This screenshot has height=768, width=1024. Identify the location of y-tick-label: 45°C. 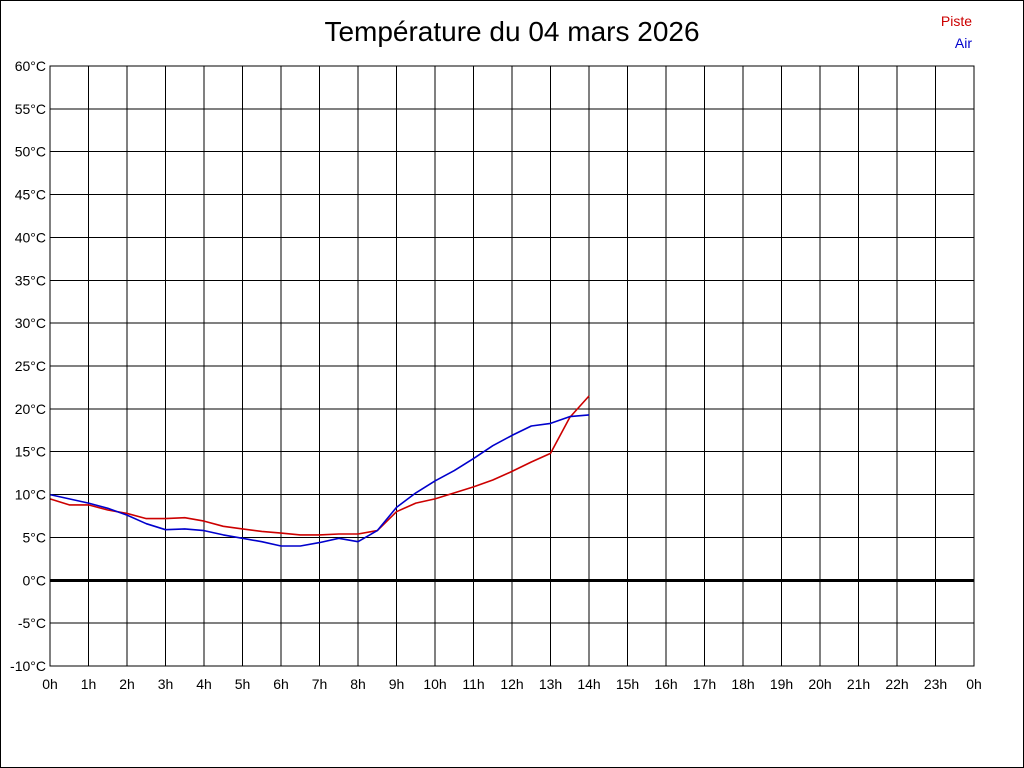
(30, 195).